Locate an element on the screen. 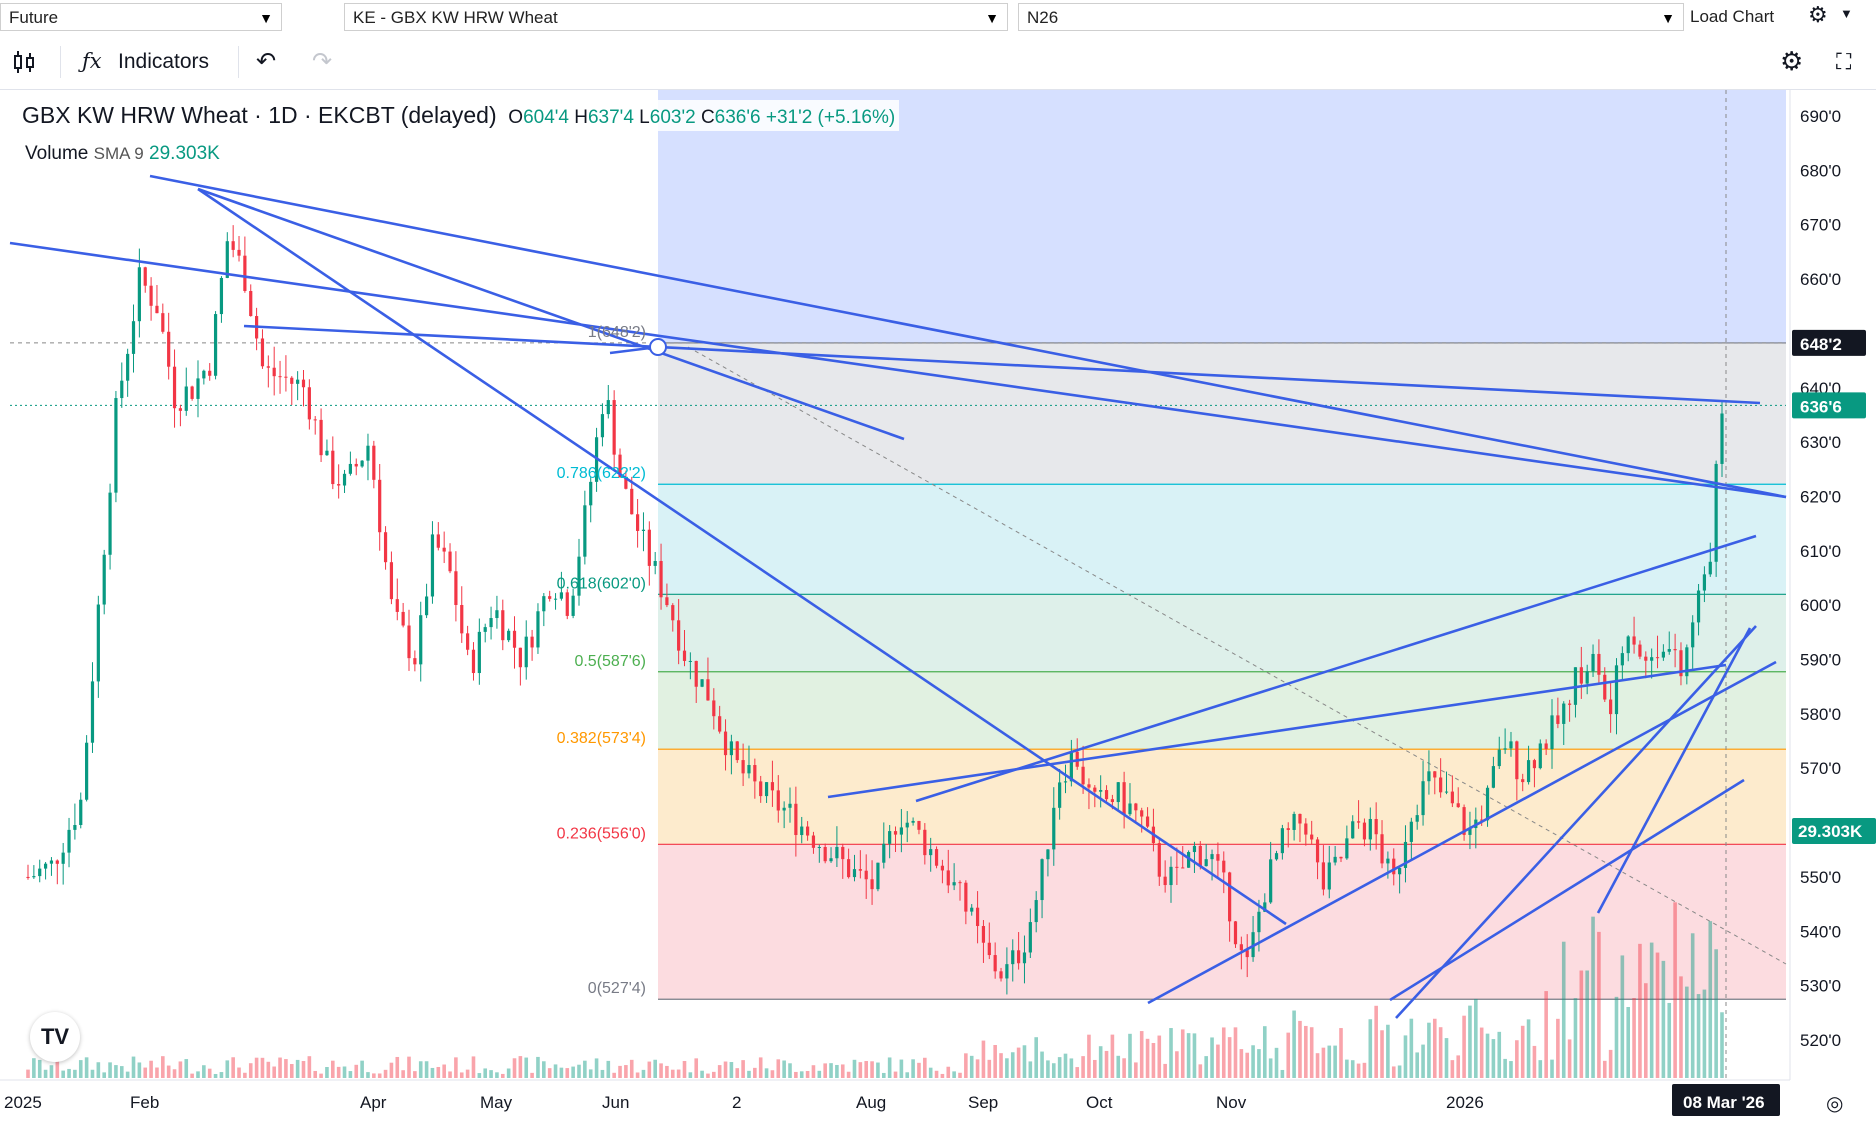 The image size is (1876, 1124). indicators-button: Indicators is located at coordinates (163, 61).